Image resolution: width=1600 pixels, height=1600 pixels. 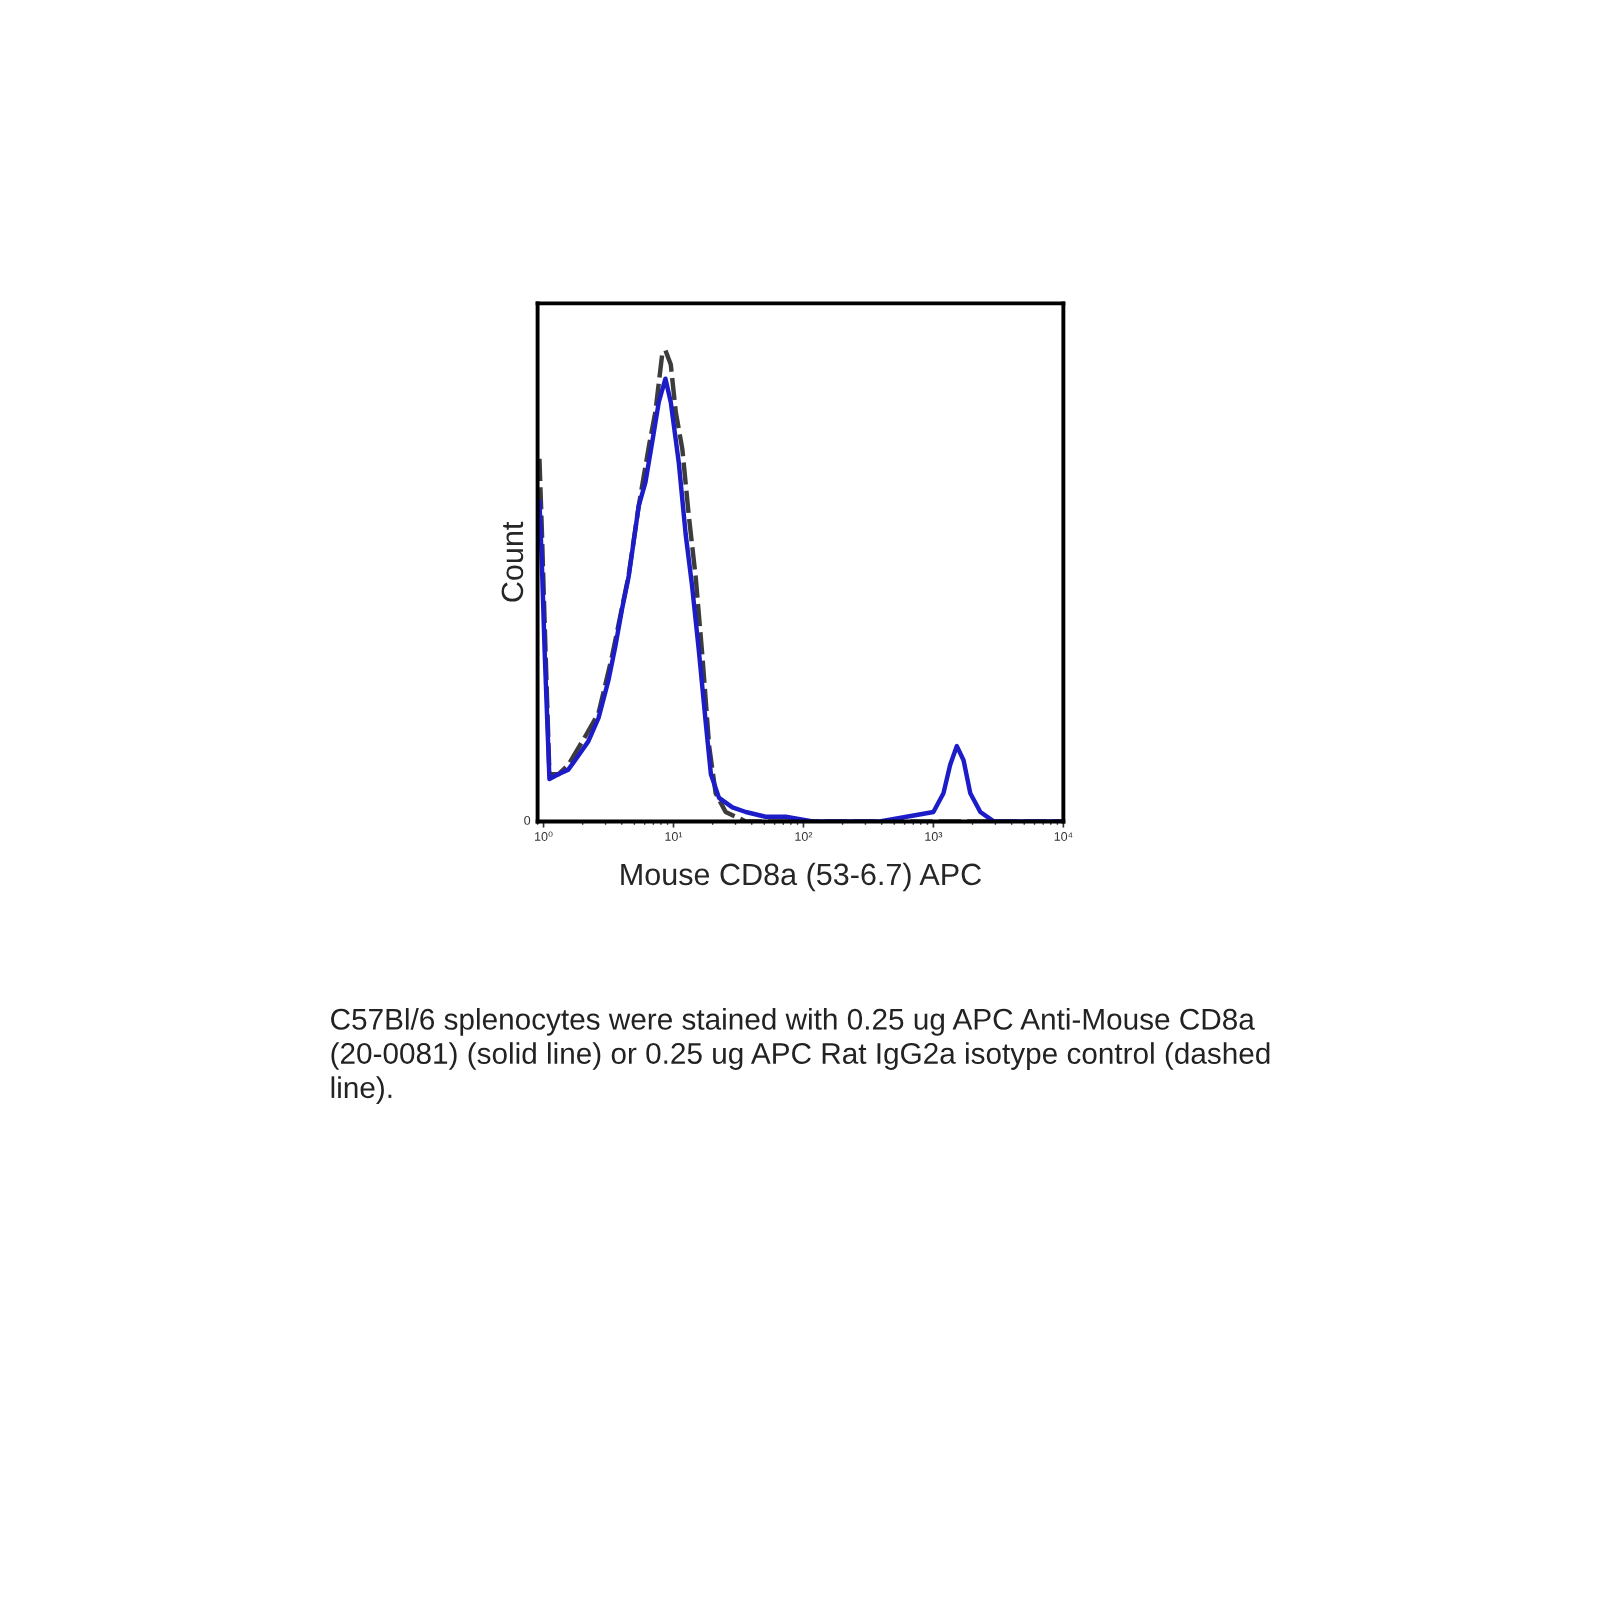 I want to click on x-axis-title: Mouse CD8a (53-6.7) APC, so click(x=801, y=877).